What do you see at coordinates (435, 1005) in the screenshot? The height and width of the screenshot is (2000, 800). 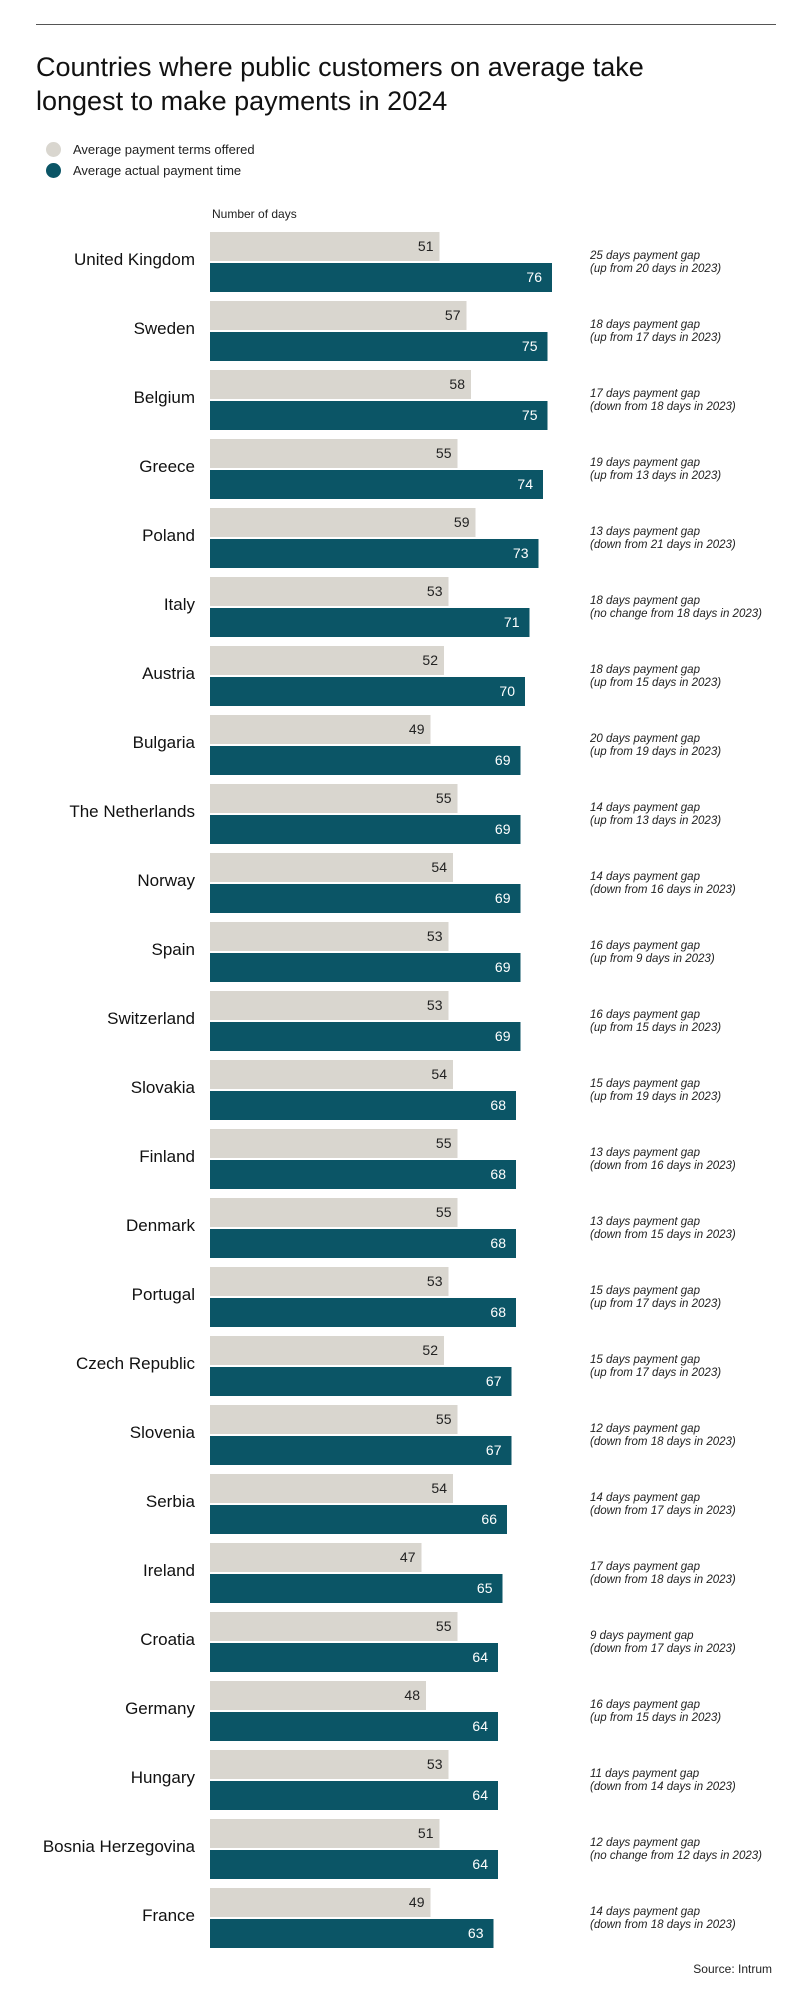 I see `value-label-terms-switzerland: 53` at bounding box center [435, 1005].